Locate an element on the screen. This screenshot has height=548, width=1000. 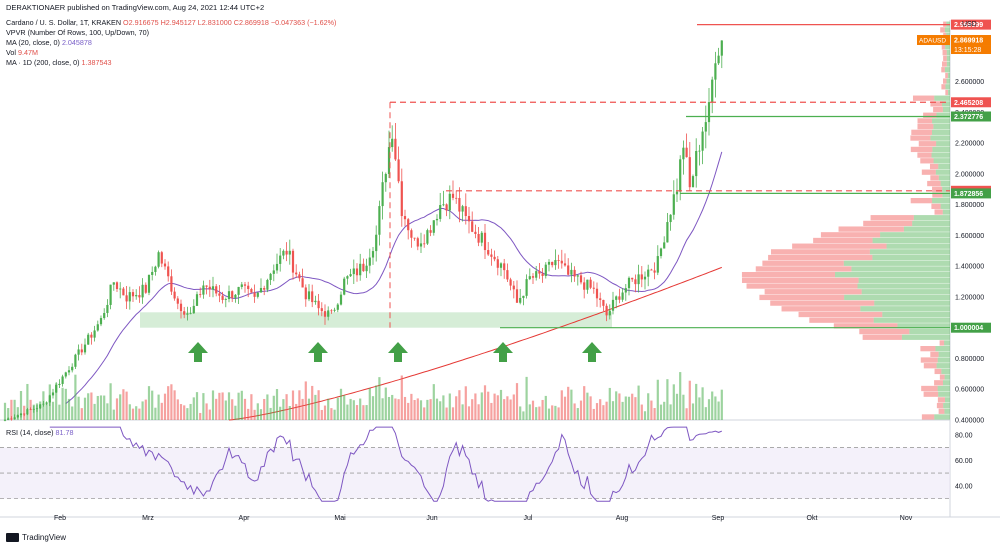
y-tick-label: 1.800000 is located at coordinates (969, 205).